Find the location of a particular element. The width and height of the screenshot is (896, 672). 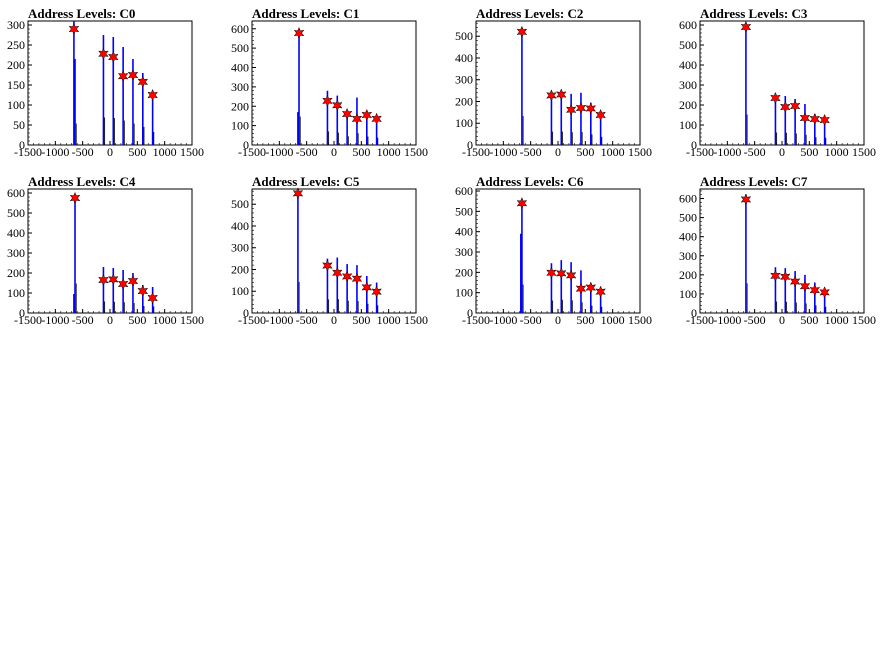

chart-title: Address Levels: C1 is located at coordinates (305, 13).